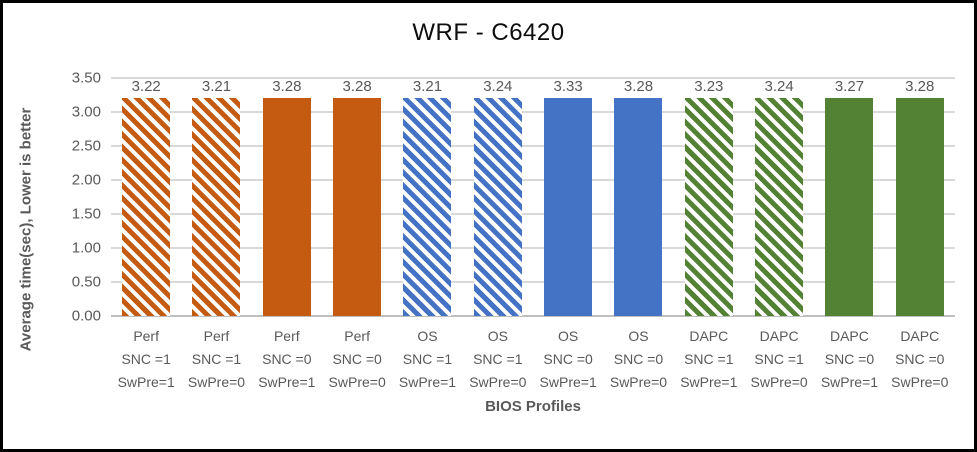 The height and width of the screenshot is (452, 977). Describe the element at coordinates (146, 86) in the screenshot. I see `bar-value-label: 3.22` at that location.